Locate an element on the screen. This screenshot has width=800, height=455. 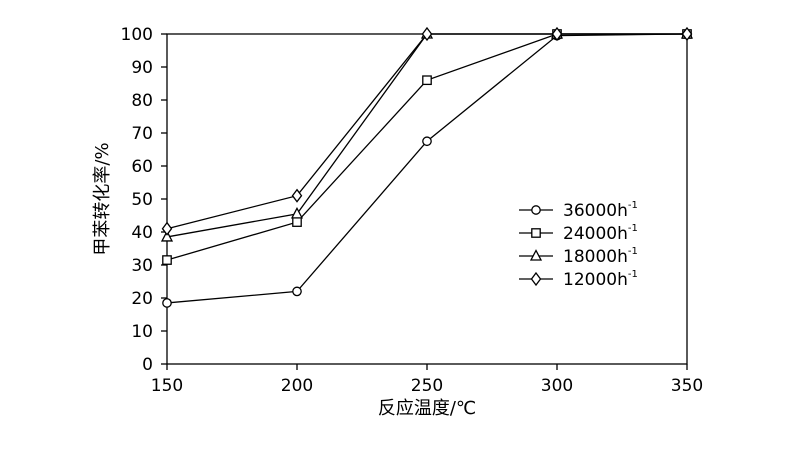
y-tick-label: 50 is located at coordinates (142, 200).